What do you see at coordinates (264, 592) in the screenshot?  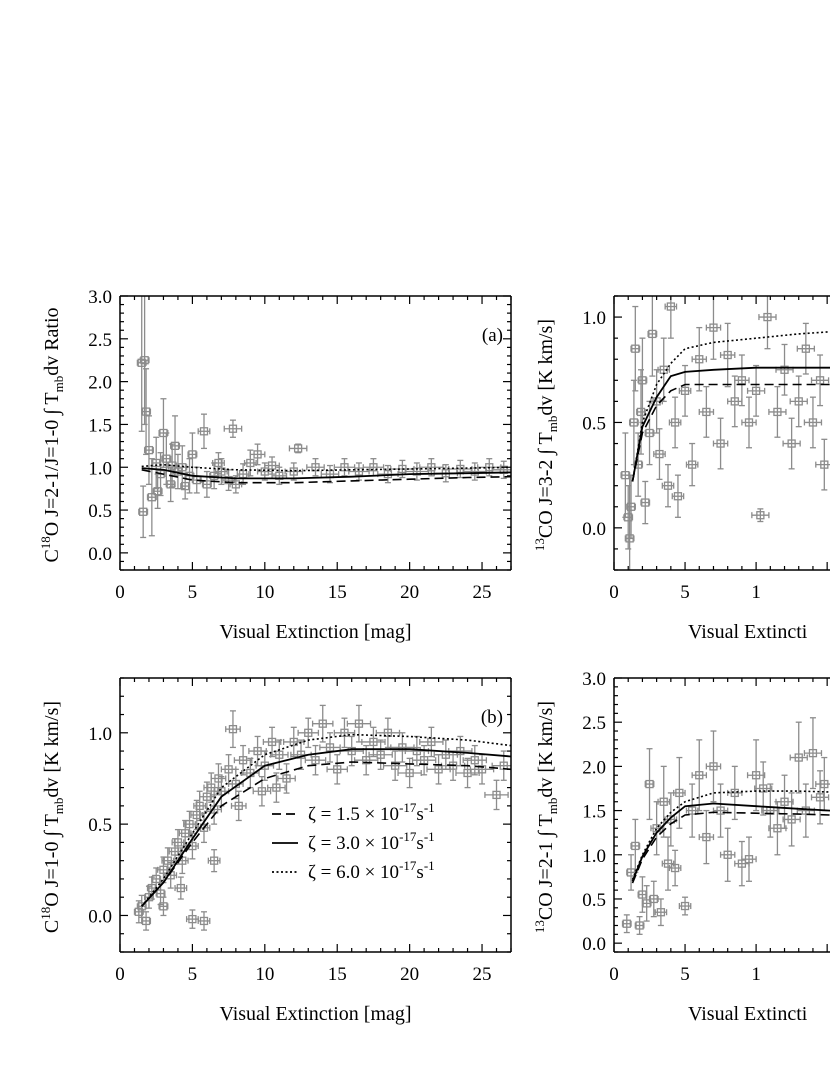 I see `x-tick-label: 10` at bounding box center [264, 592].